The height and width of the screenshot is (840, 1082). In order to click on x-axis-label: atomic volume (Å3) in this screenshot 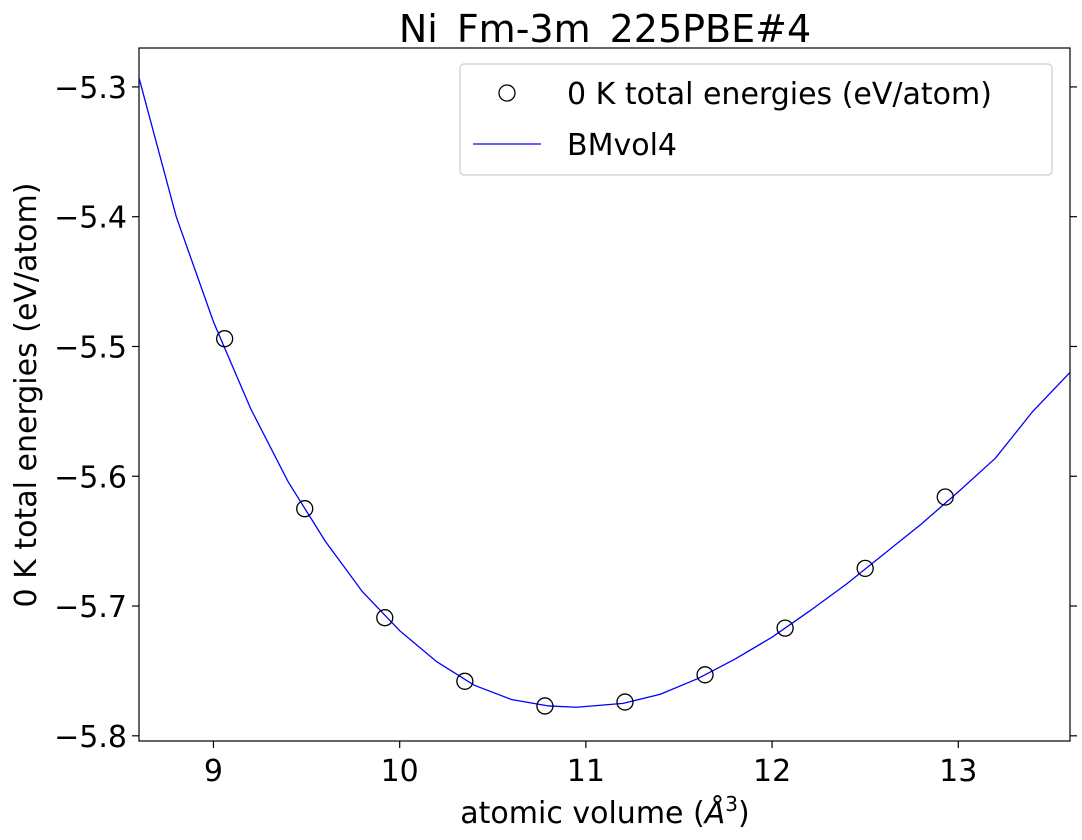, I will do `click(604, 811)`.